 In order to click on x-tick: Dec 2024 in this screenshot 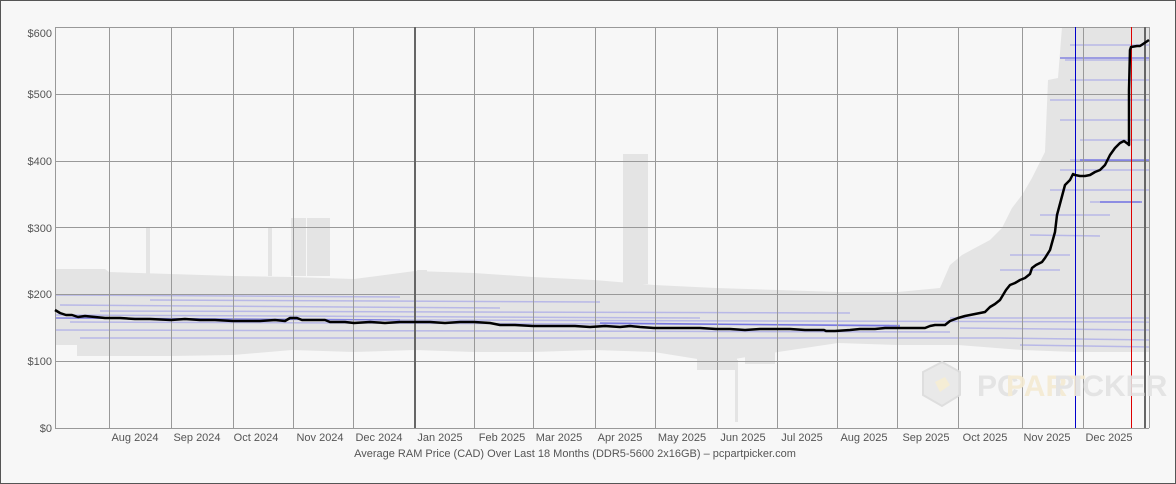, I will do `click(378, 438)`.